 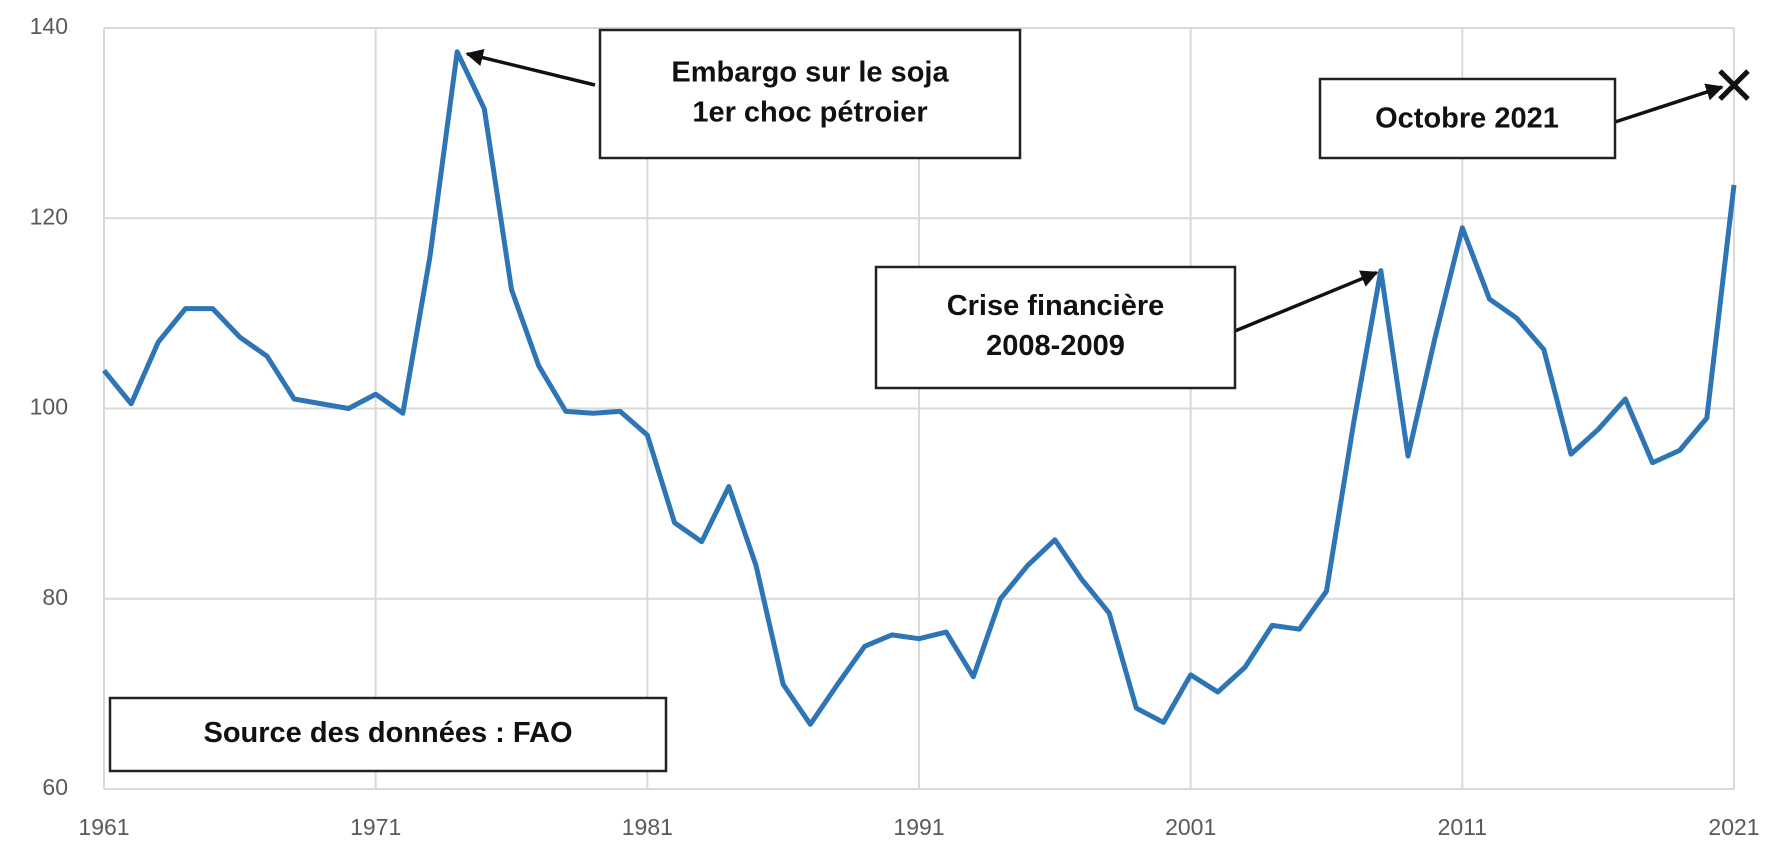 I want to click on x-tick-label: 1971, so click(x=375, y=827).